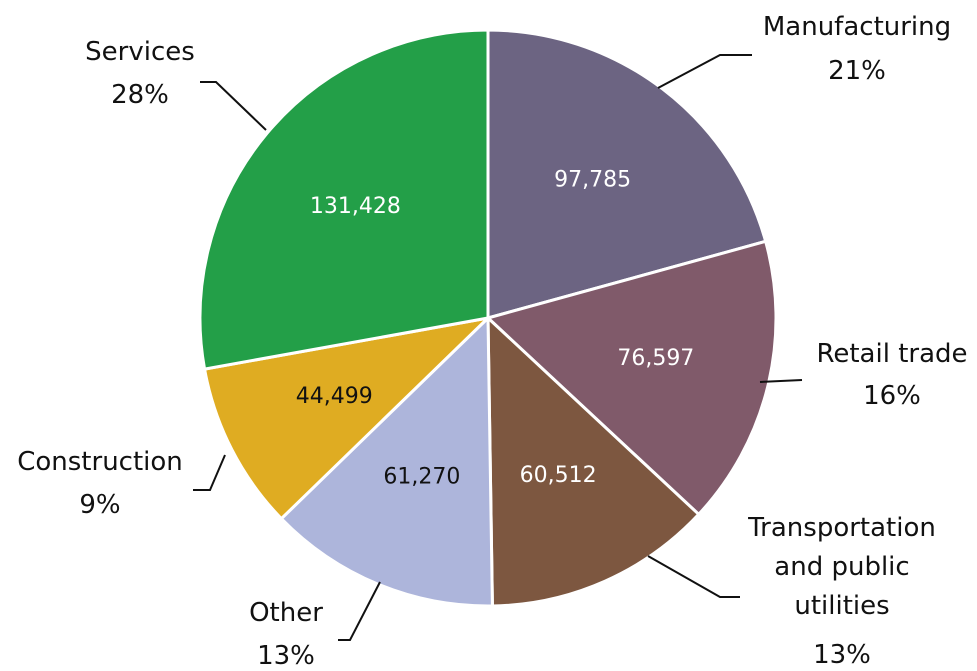 The width and height of the screenshot is (977, 671). What do you see at coordinates (355, 206) in the screenshot?
I see `value-label: 131,428` at bounding box center [355, 206].